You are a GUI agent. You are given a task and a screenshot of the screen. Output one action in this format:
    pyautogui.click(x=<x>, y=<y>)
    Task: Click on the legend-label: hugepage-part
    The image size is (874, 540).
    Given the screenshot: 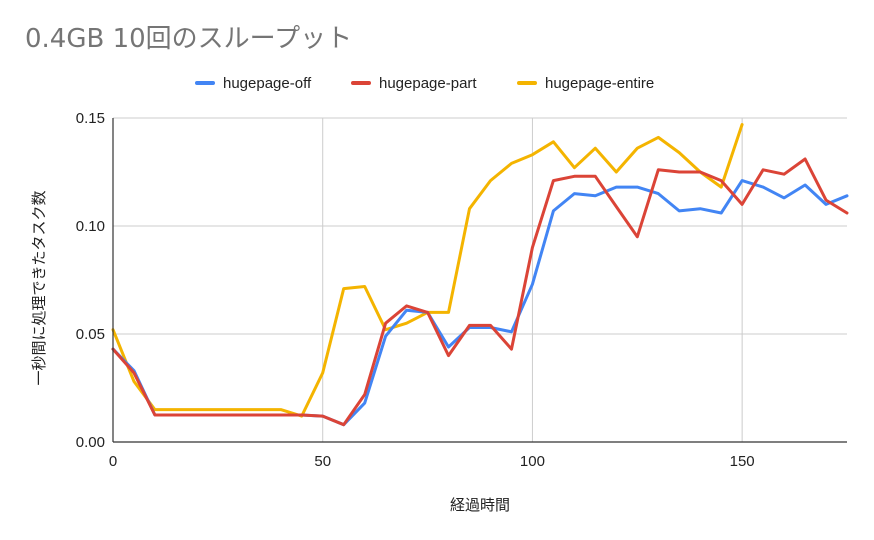 What is the action you would take?
    pyautogui.click(x=428, y=83)
    